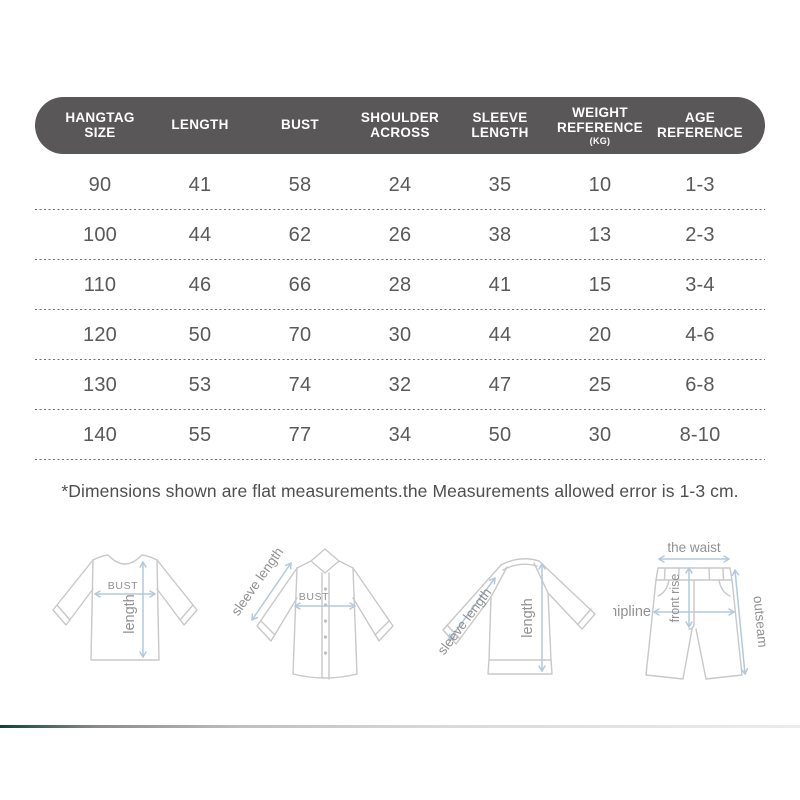 The height and width of the screenshot is (800, 800). What do you see at coordinates (761, 621) in the screenshot?
I see `pants-outseam-label: outseam` at bounding box center [761, 621].